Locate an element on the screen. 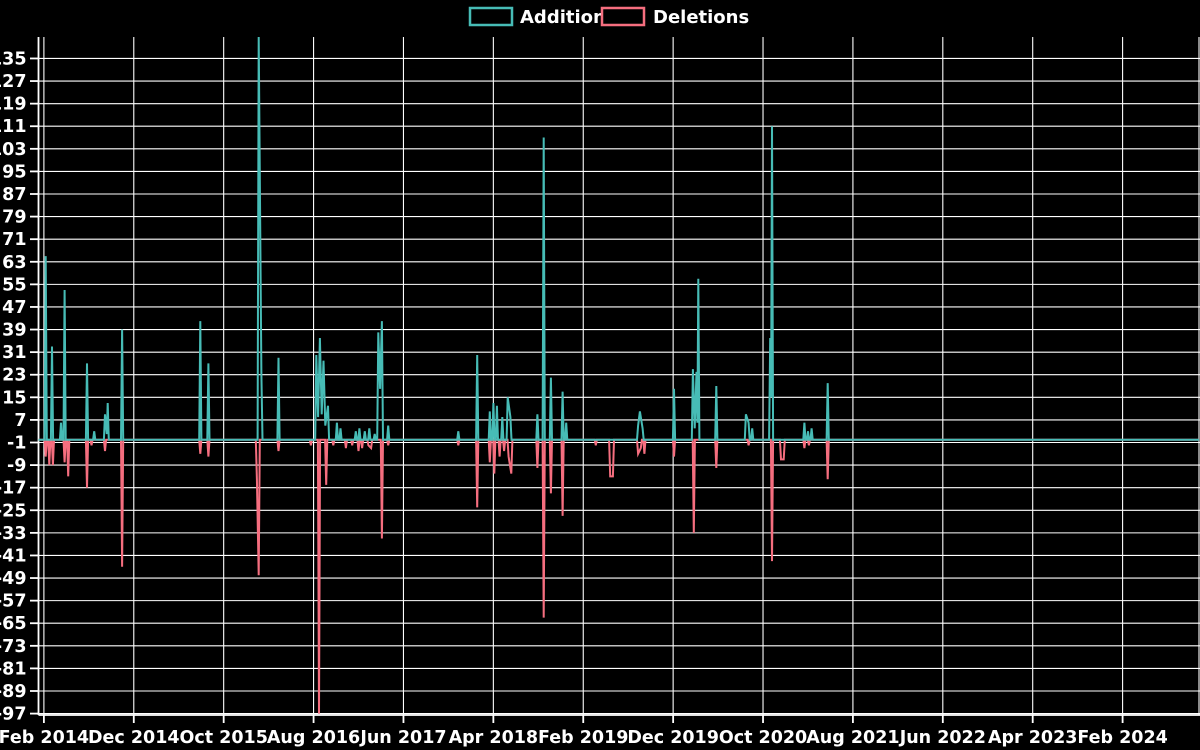 The image size is (1200, 750). y-tick-label: 63 is located at coordinates (14, 263).